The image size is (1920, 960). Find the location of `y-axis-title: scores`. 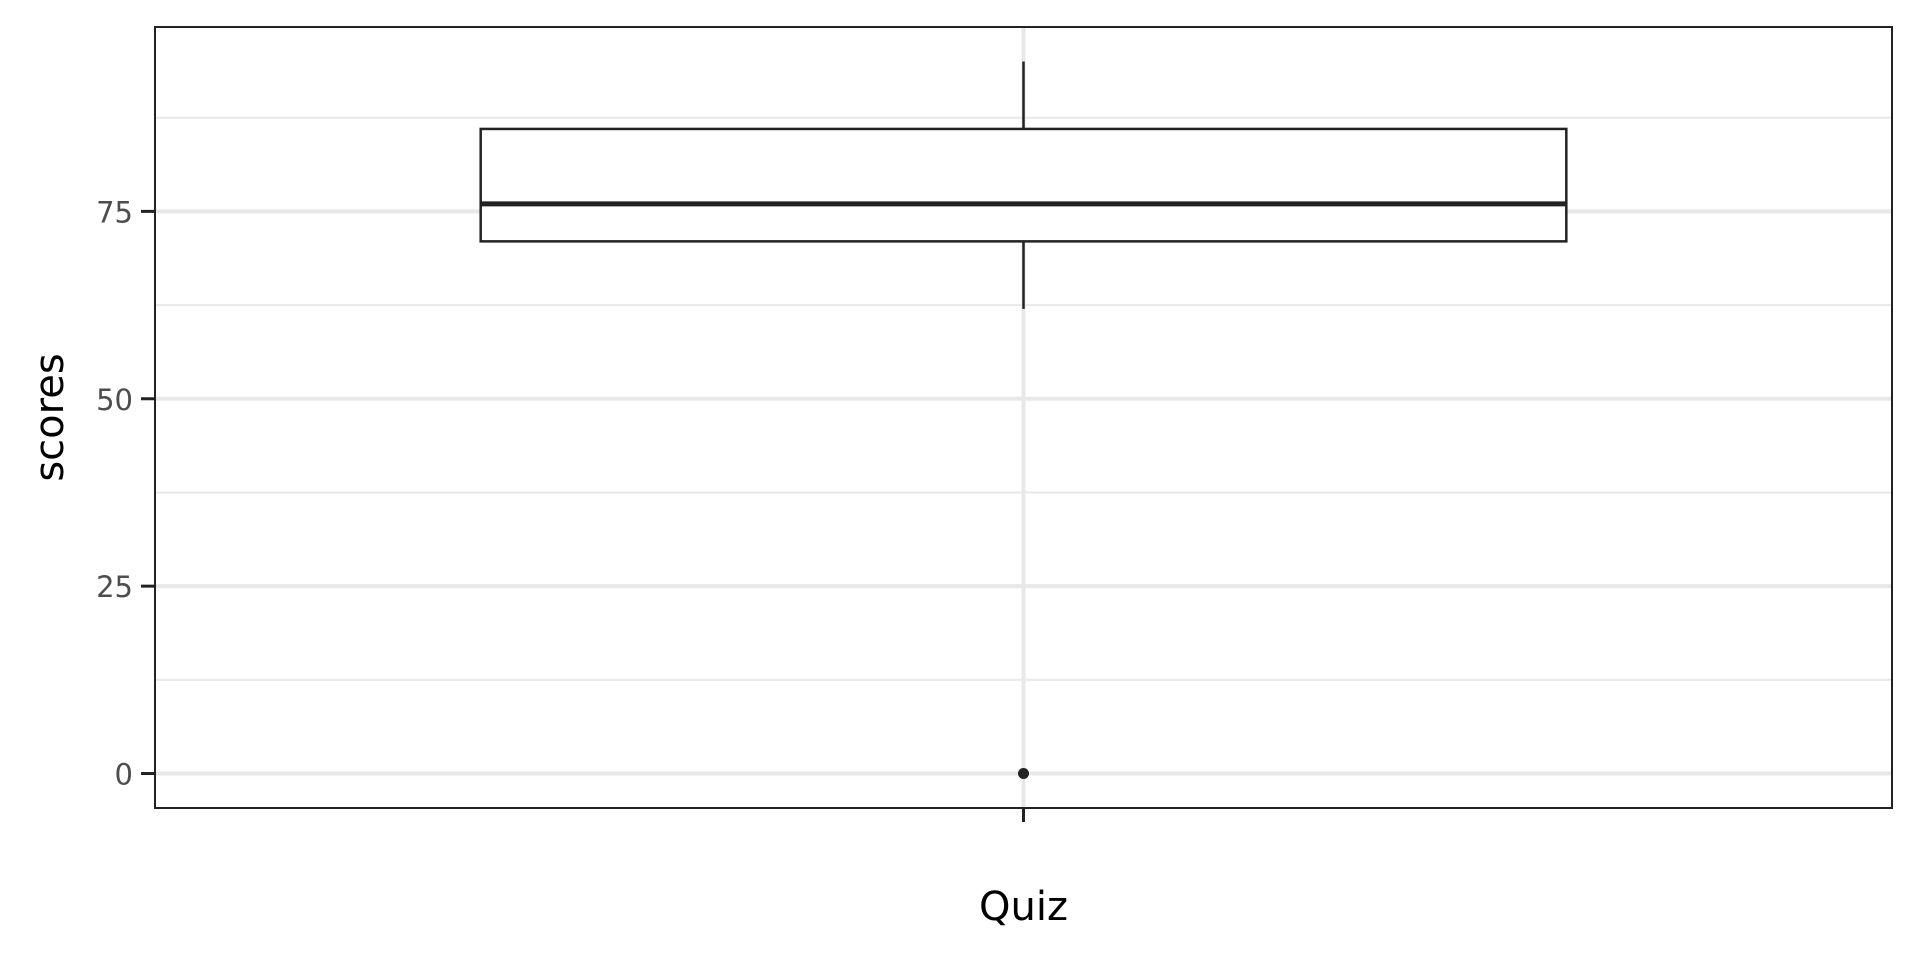

y-axis-title: scores is located at coordinates (50, 417).